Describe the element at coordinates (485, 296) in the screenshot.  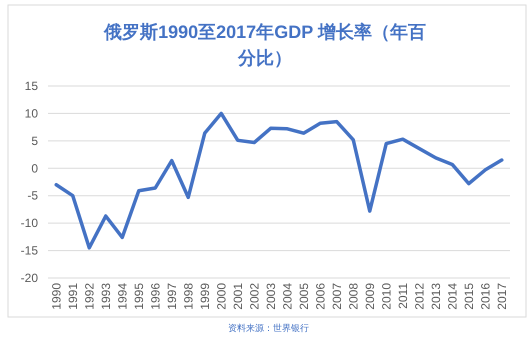
I see `x-tick-label: 2016` at that location.